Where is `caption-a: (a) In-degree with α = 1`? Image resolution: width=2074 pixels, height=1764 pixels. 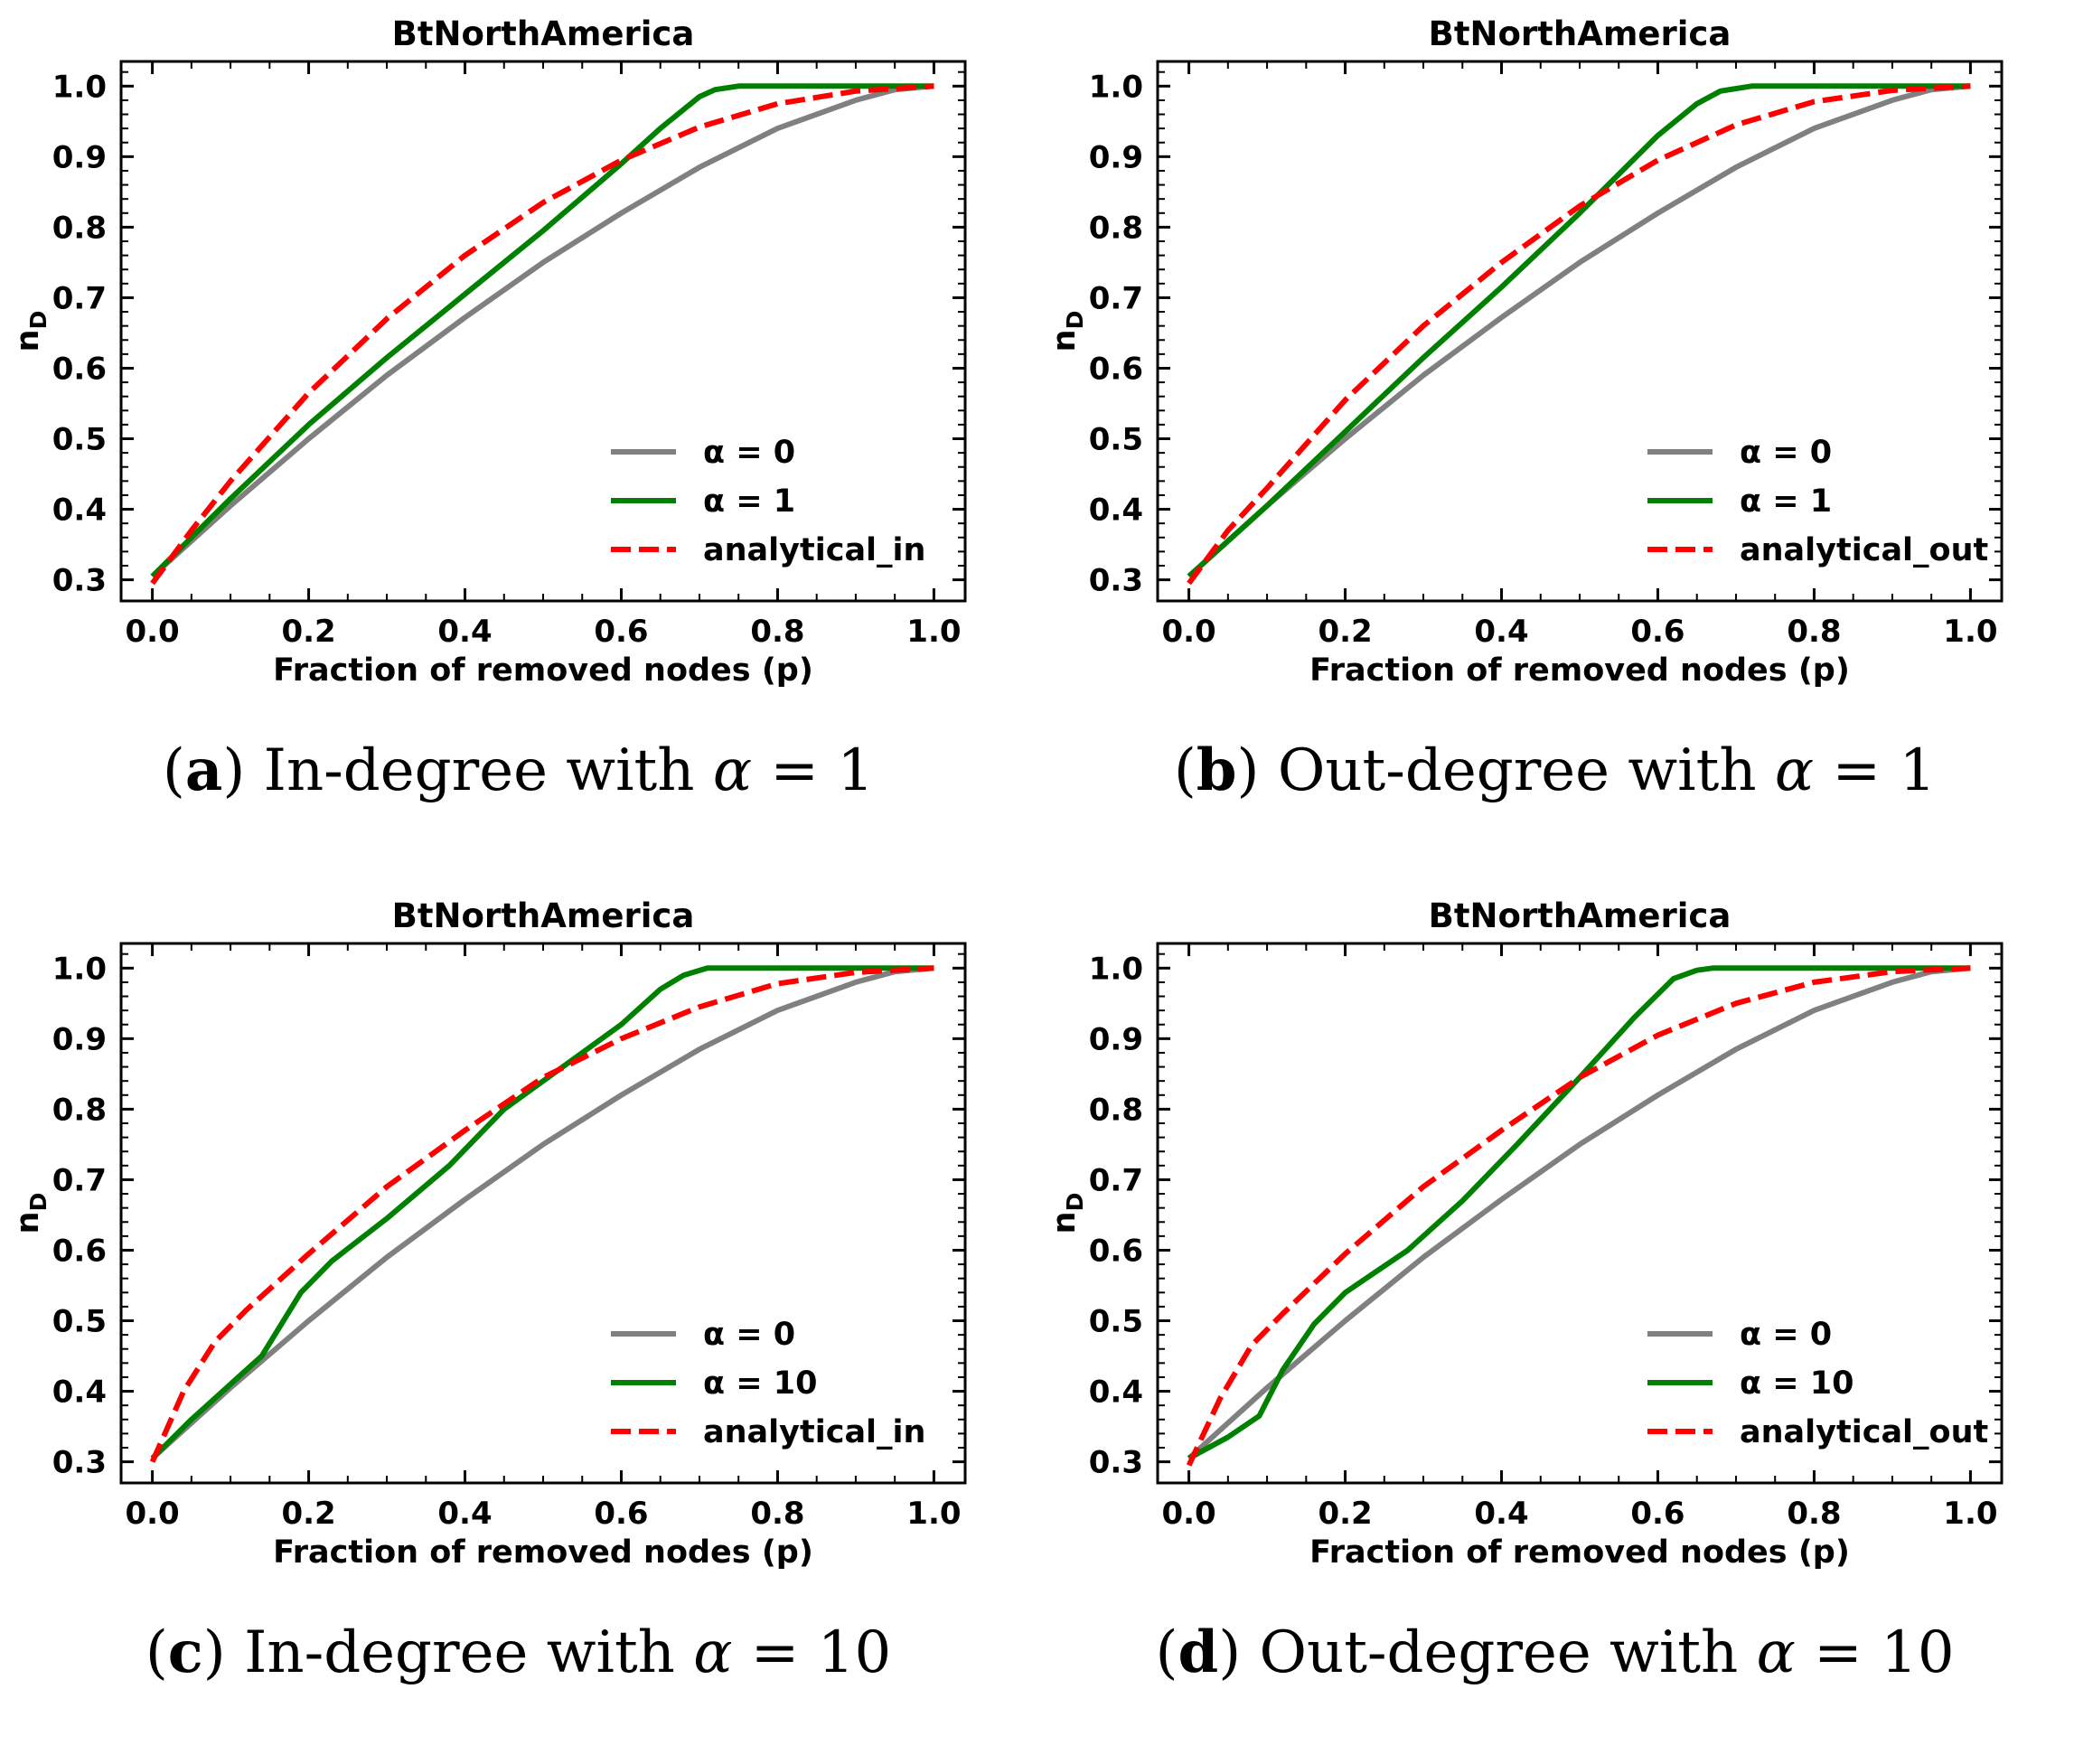 caption-a: (a) In-degree with α = 1 is located at coordinates (518, 770).